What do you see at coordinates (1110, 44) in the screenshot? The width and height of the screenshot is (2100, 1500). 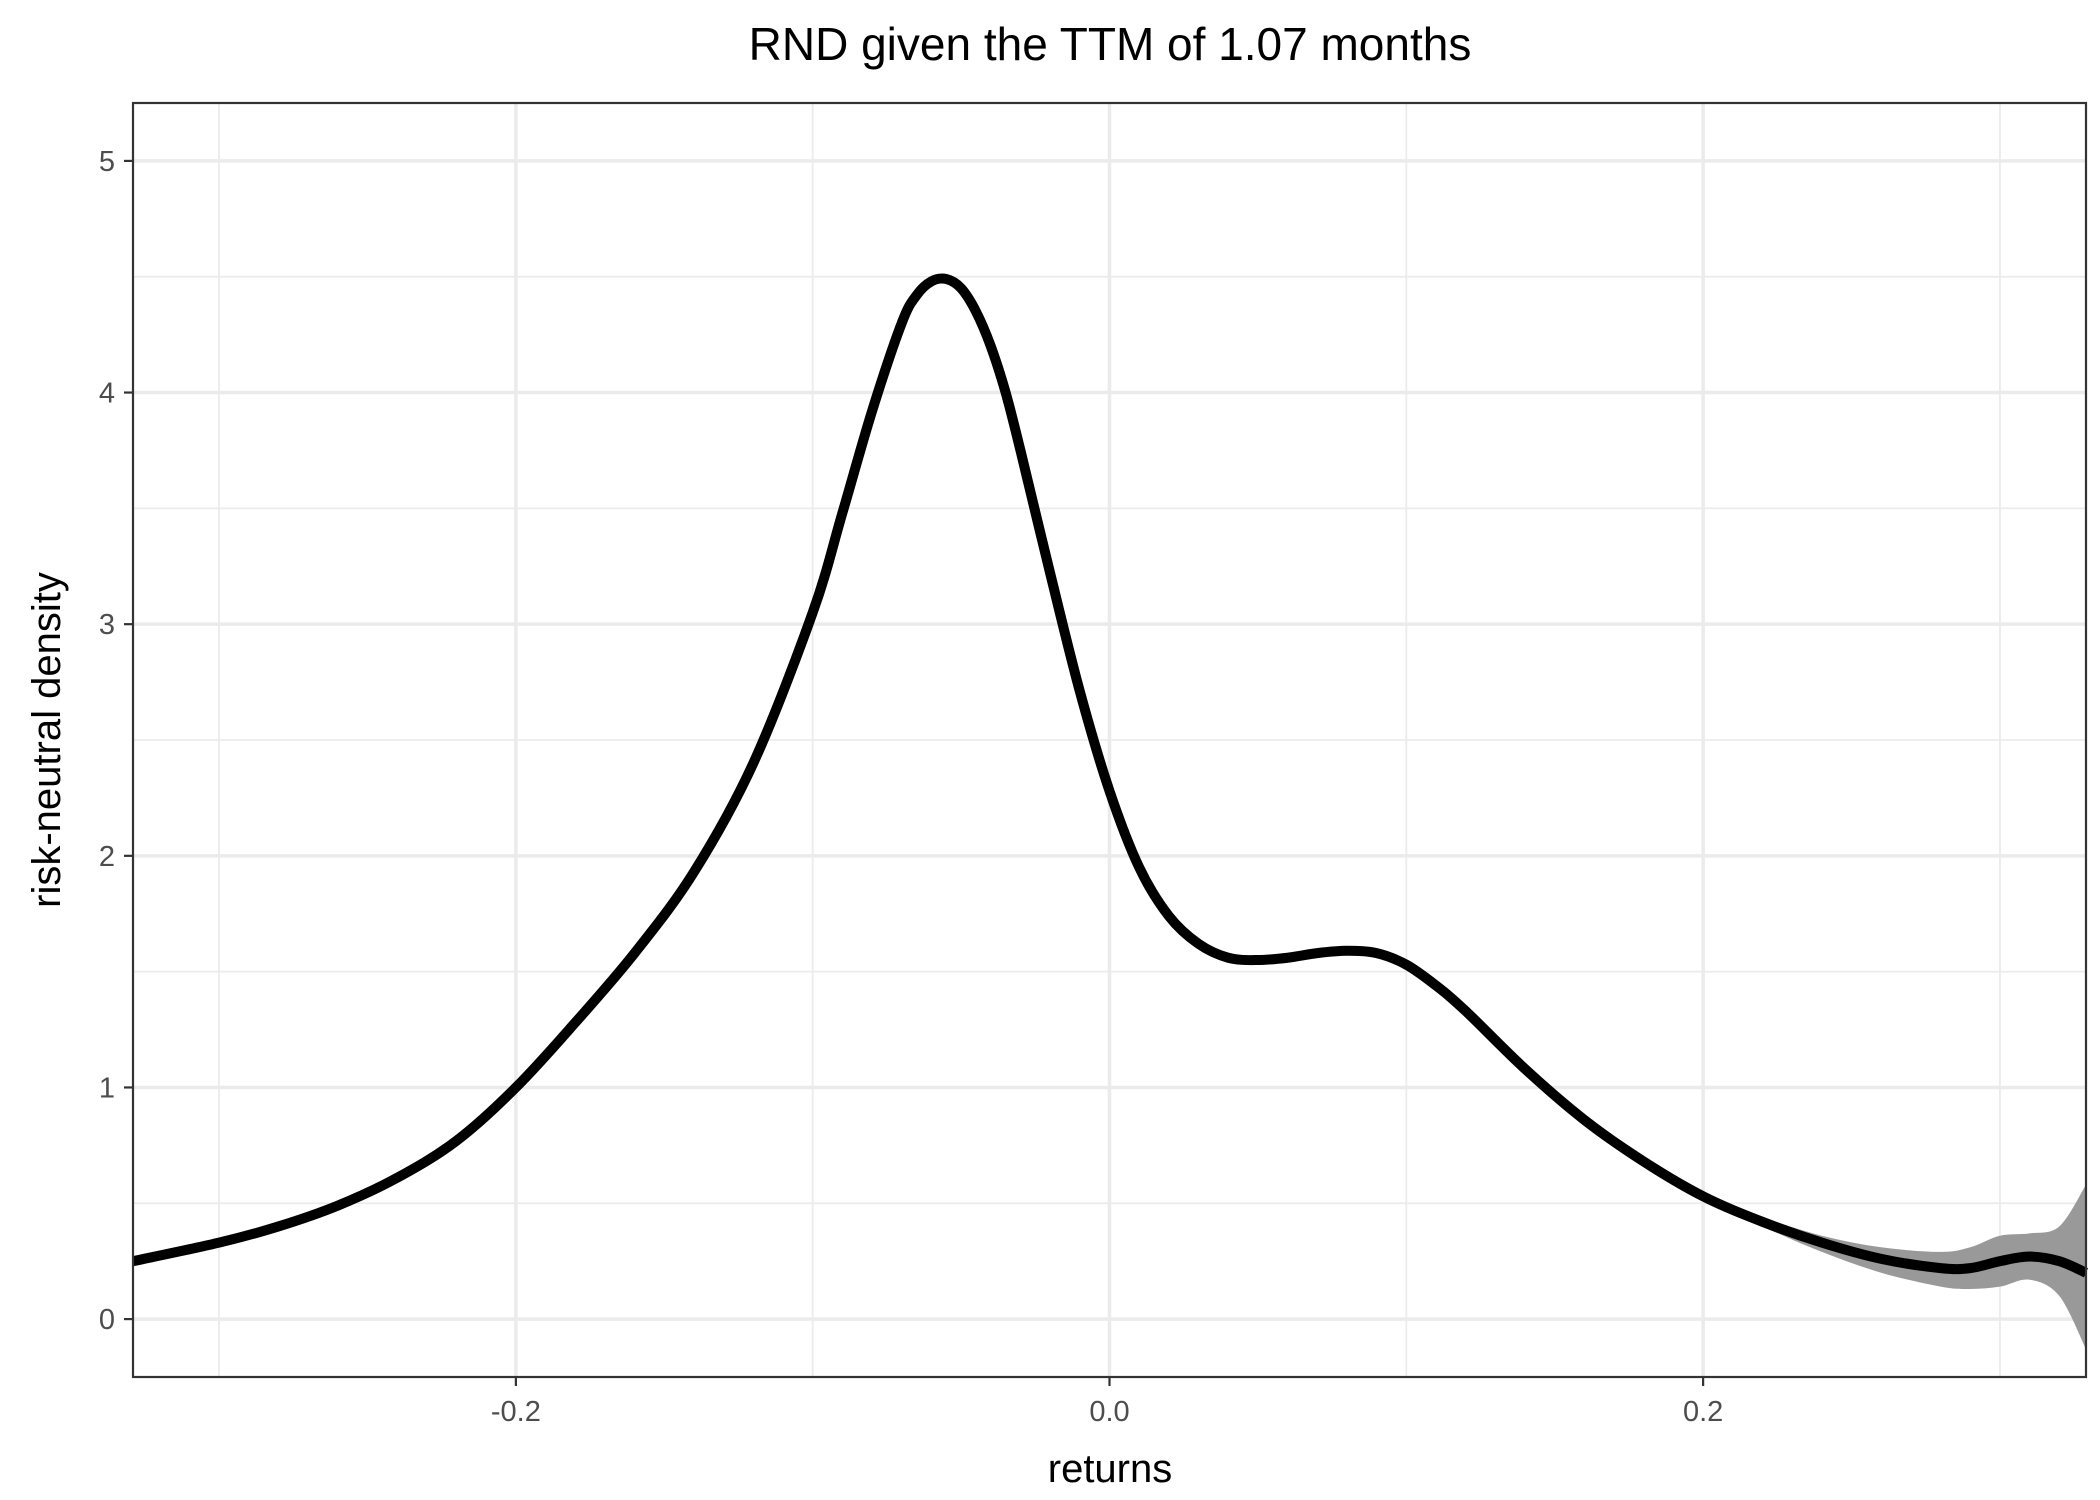 I see `chart-title: RND given the TTM of 1.07 months` at bounding box center [1110, 44].